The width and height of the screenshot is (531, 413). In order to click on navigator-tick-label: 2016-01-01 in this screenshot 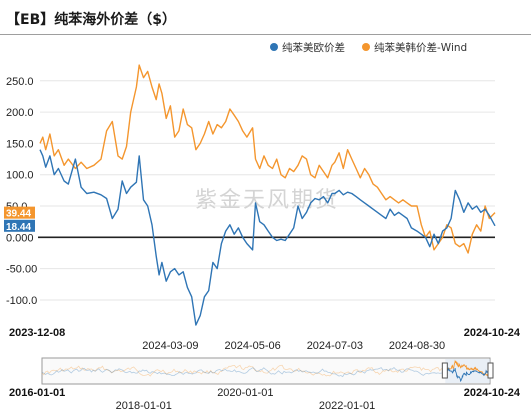, I will do `click(37, 393)`.